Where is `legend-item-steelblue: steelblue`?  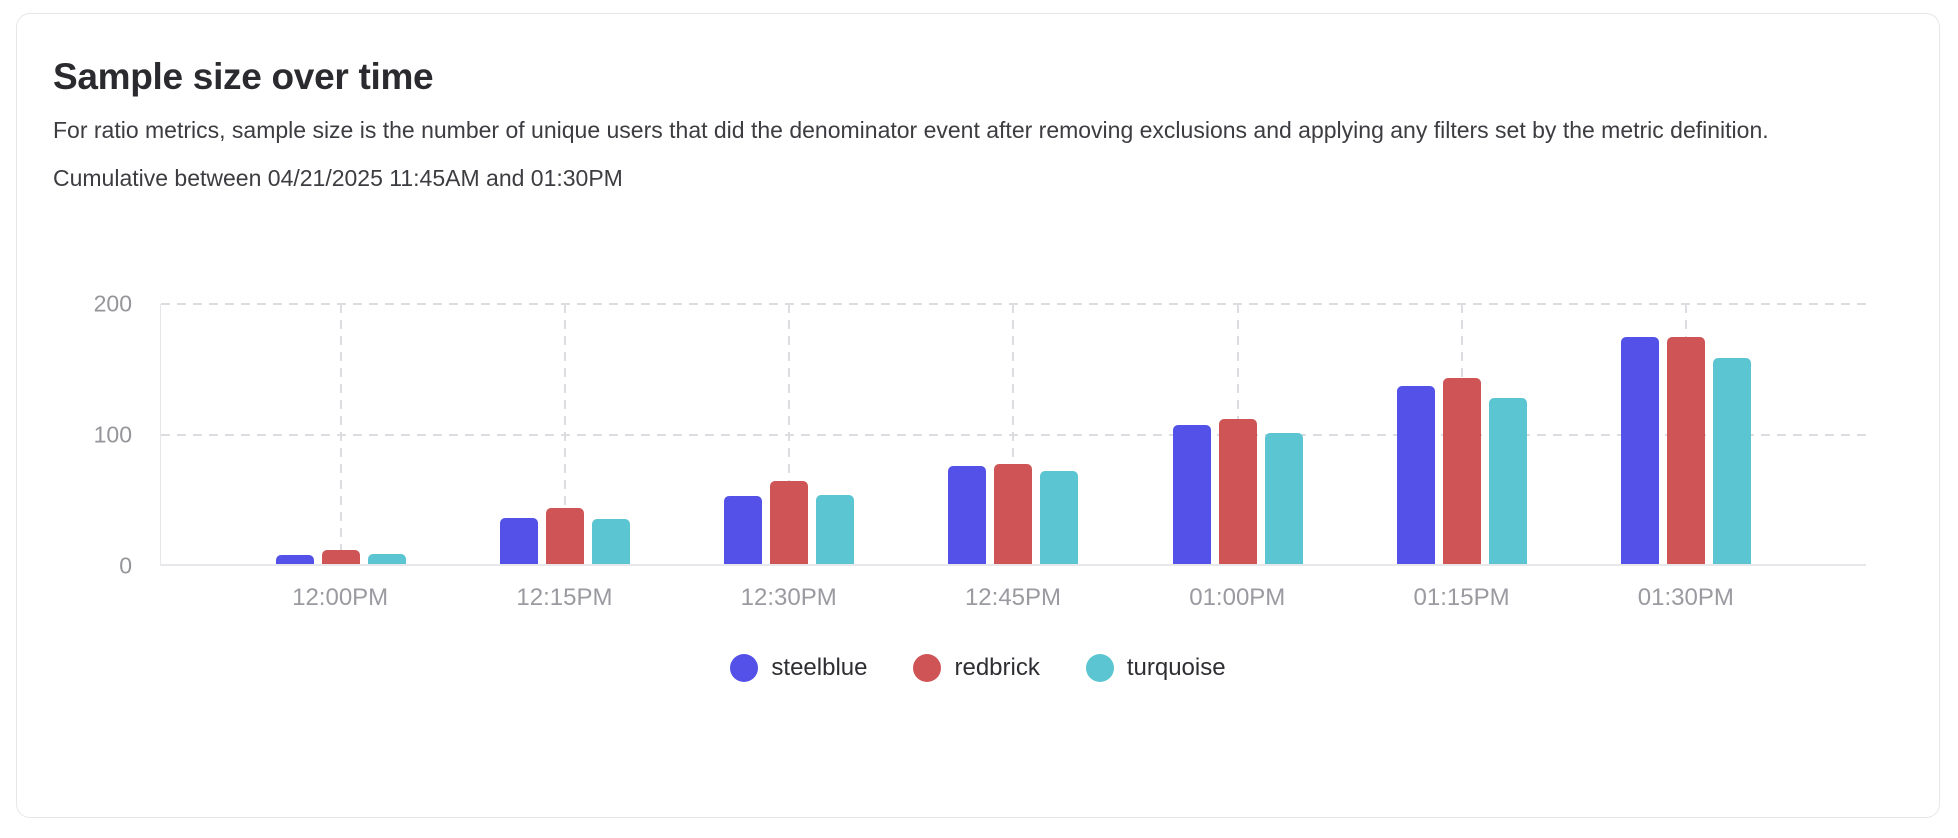
legend-item-steelblue: steelblue is located at coordinates (798, 668).